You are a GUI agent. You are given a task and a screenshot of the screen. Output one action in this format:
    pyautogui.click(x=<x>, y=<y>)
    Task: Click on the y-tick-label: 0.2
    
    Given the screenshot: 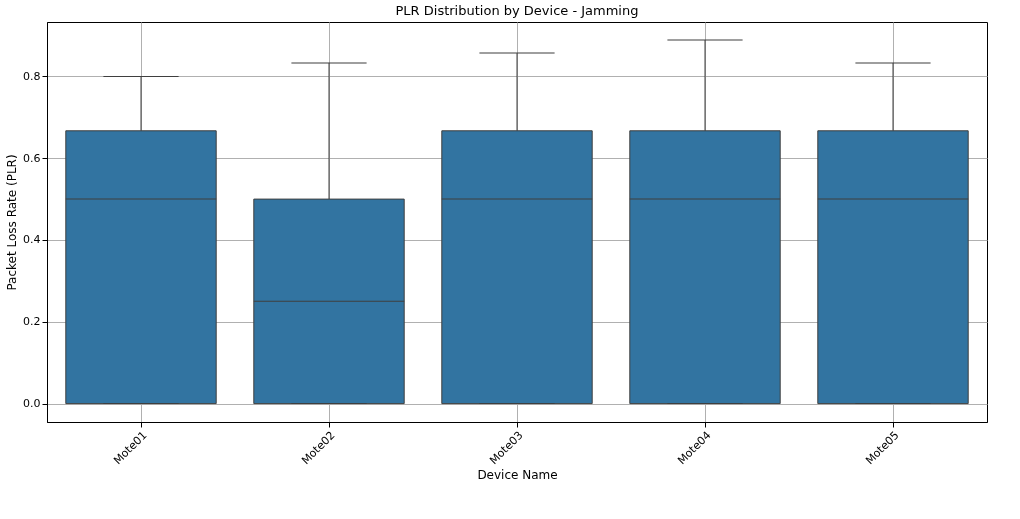 What is the action you would take?
    pyautogui.click(x=32, y=322)
    